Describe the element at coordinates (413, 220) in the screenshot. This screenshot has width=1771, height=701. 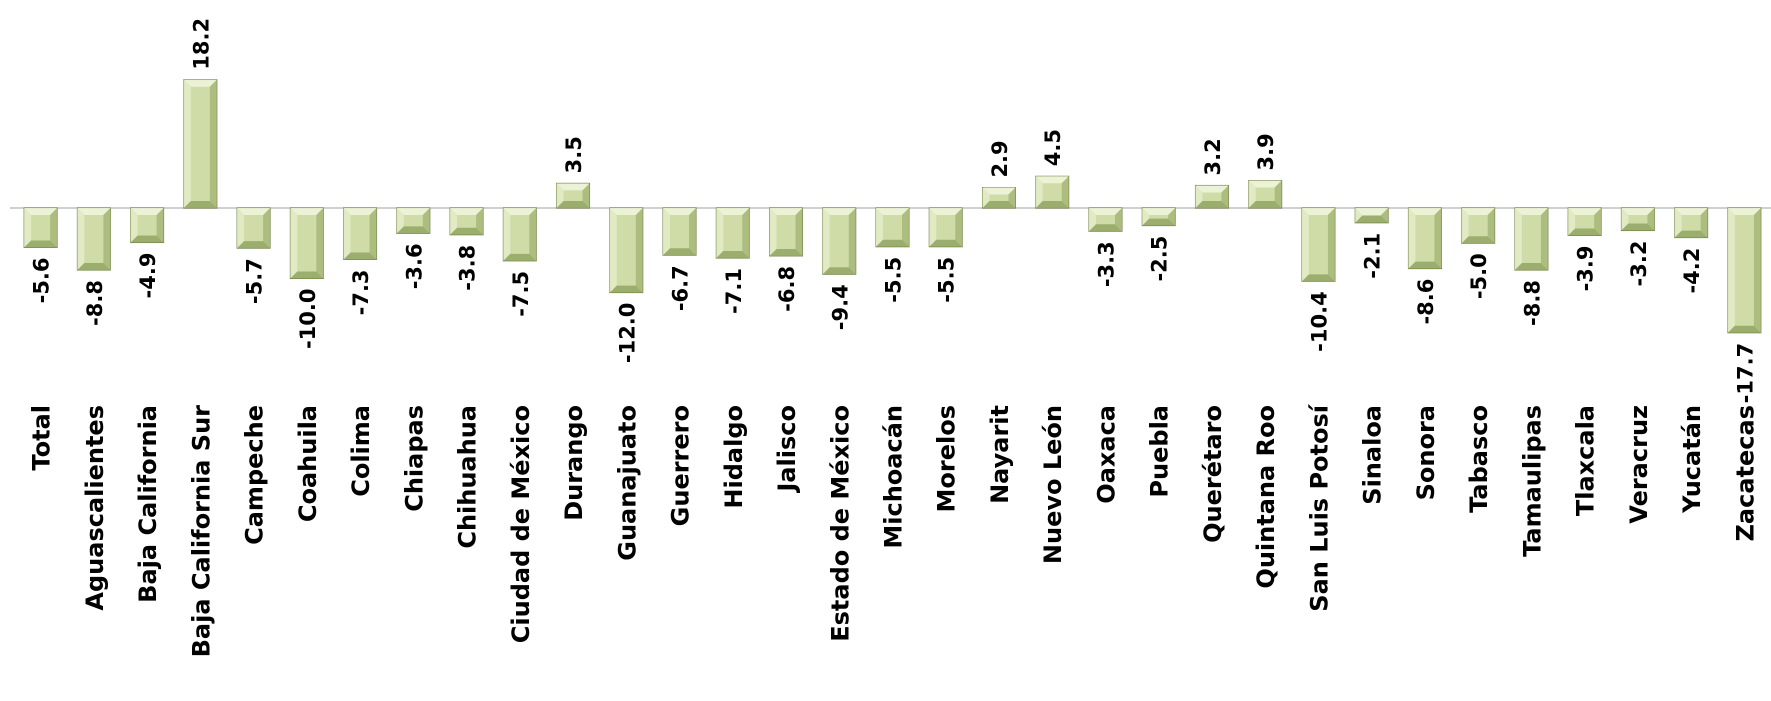
I see `bar-chiapas` at that location.